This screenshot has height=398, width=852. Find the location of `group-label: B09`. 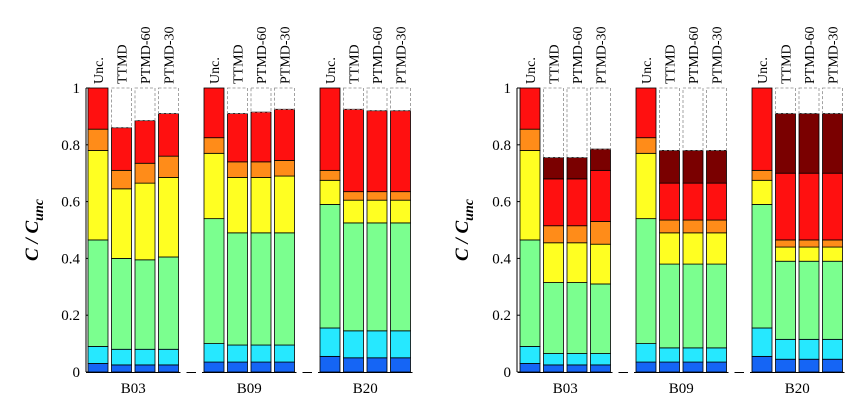

group-label: B09 is located at coordinates (681, 389).